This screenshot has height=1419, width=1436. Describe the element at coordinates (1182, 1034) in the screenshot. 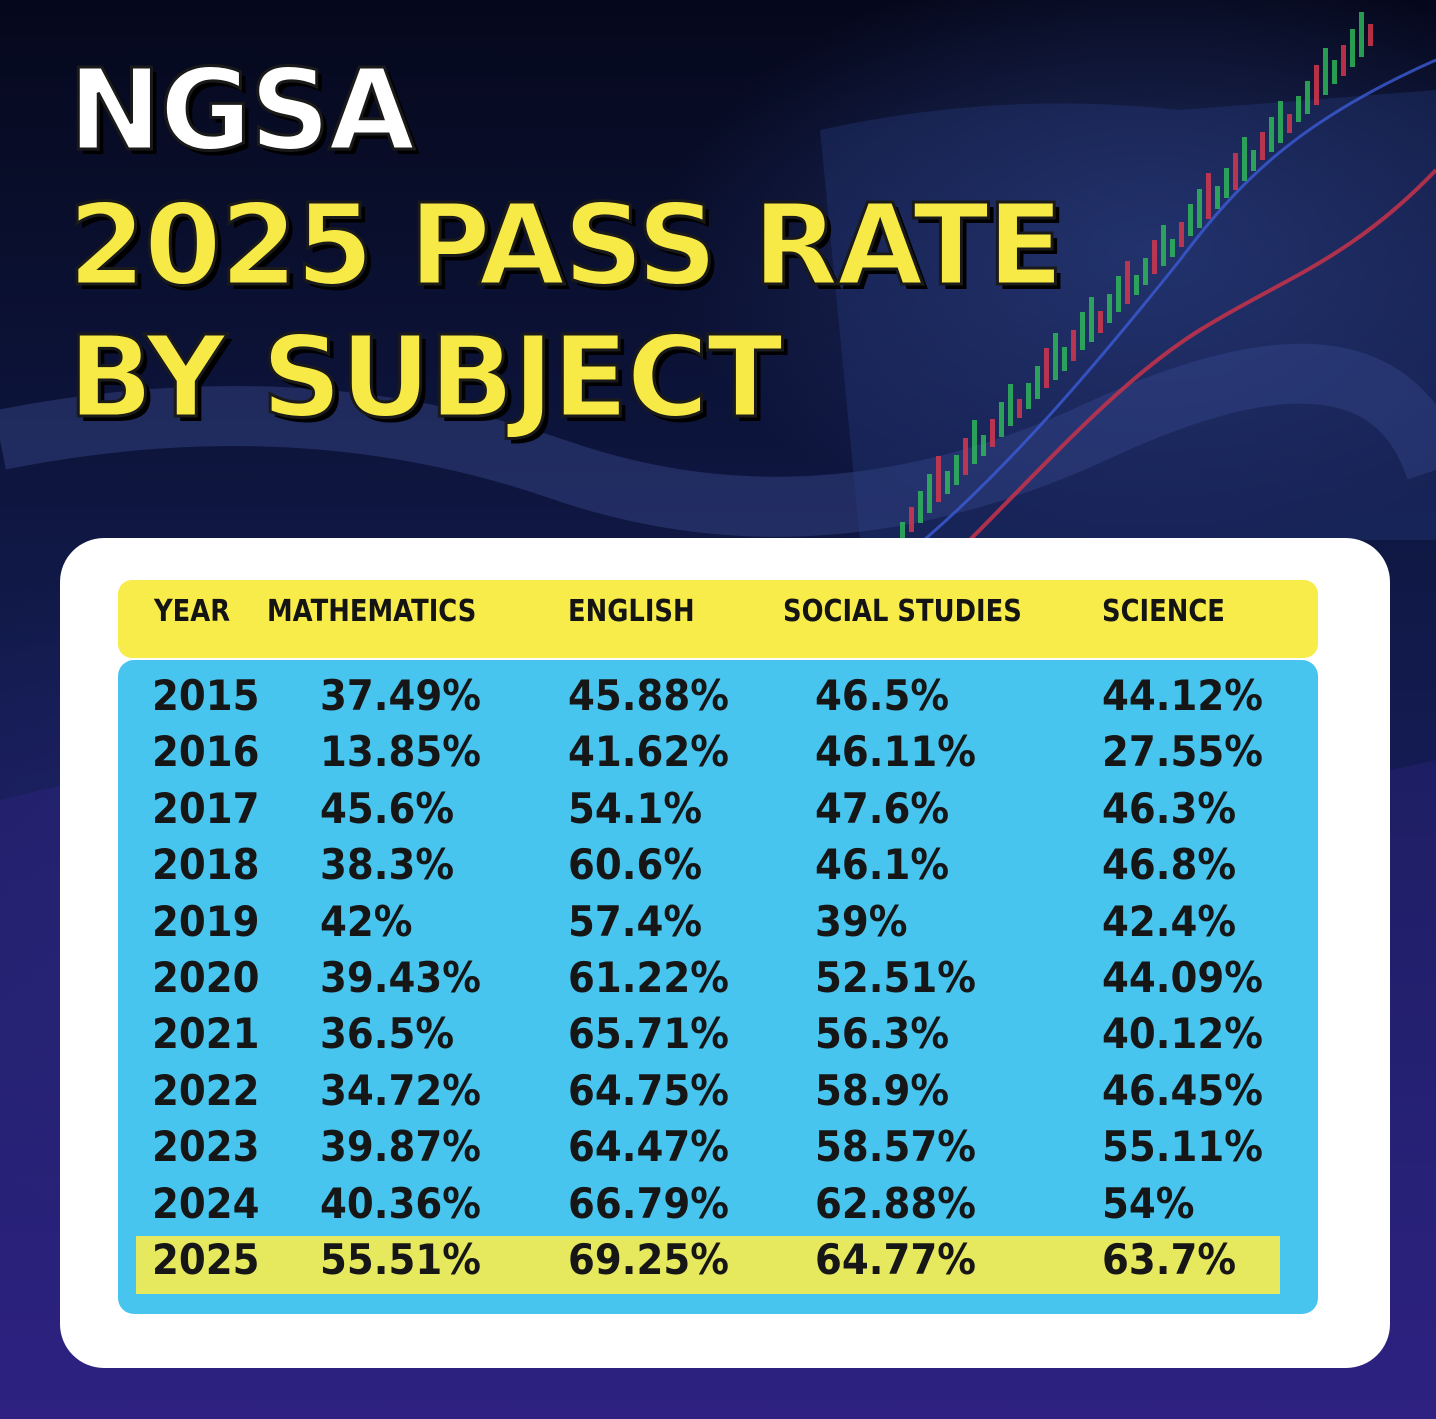

I see `pass-rate-cell: 40.12%` at that location.